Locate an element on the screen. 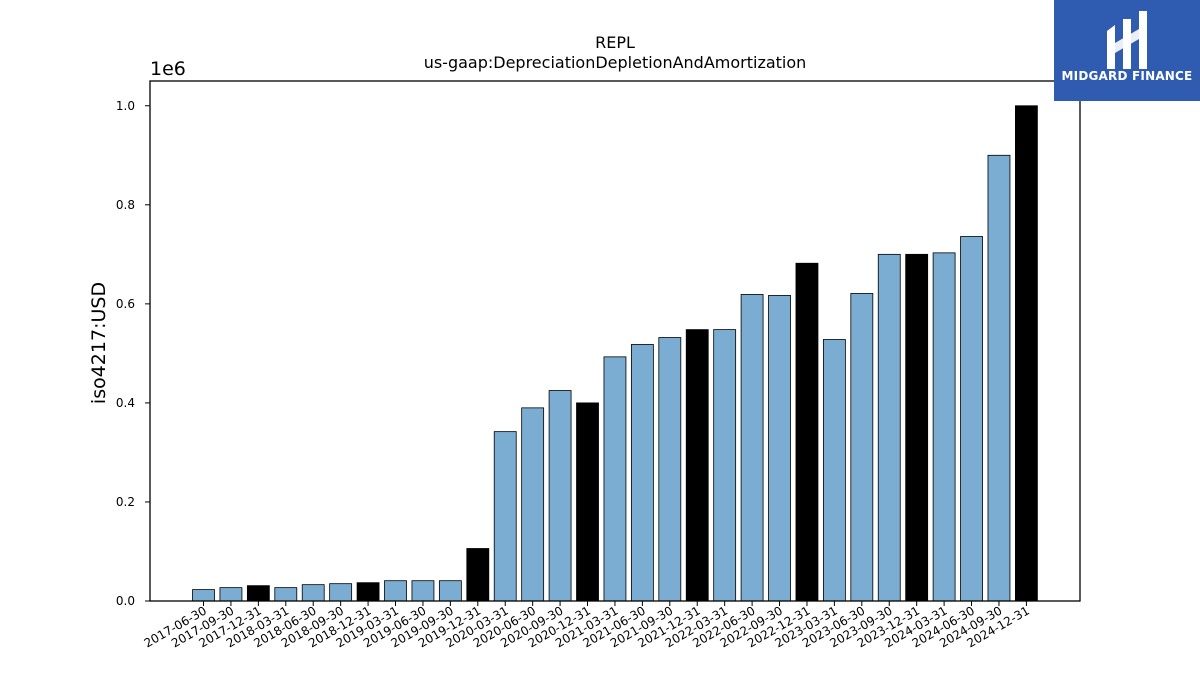 Image resolution: width=1200 pixels, height=675 pixels. y-tick-label: 0.2 is located at coordinates (125, 502).